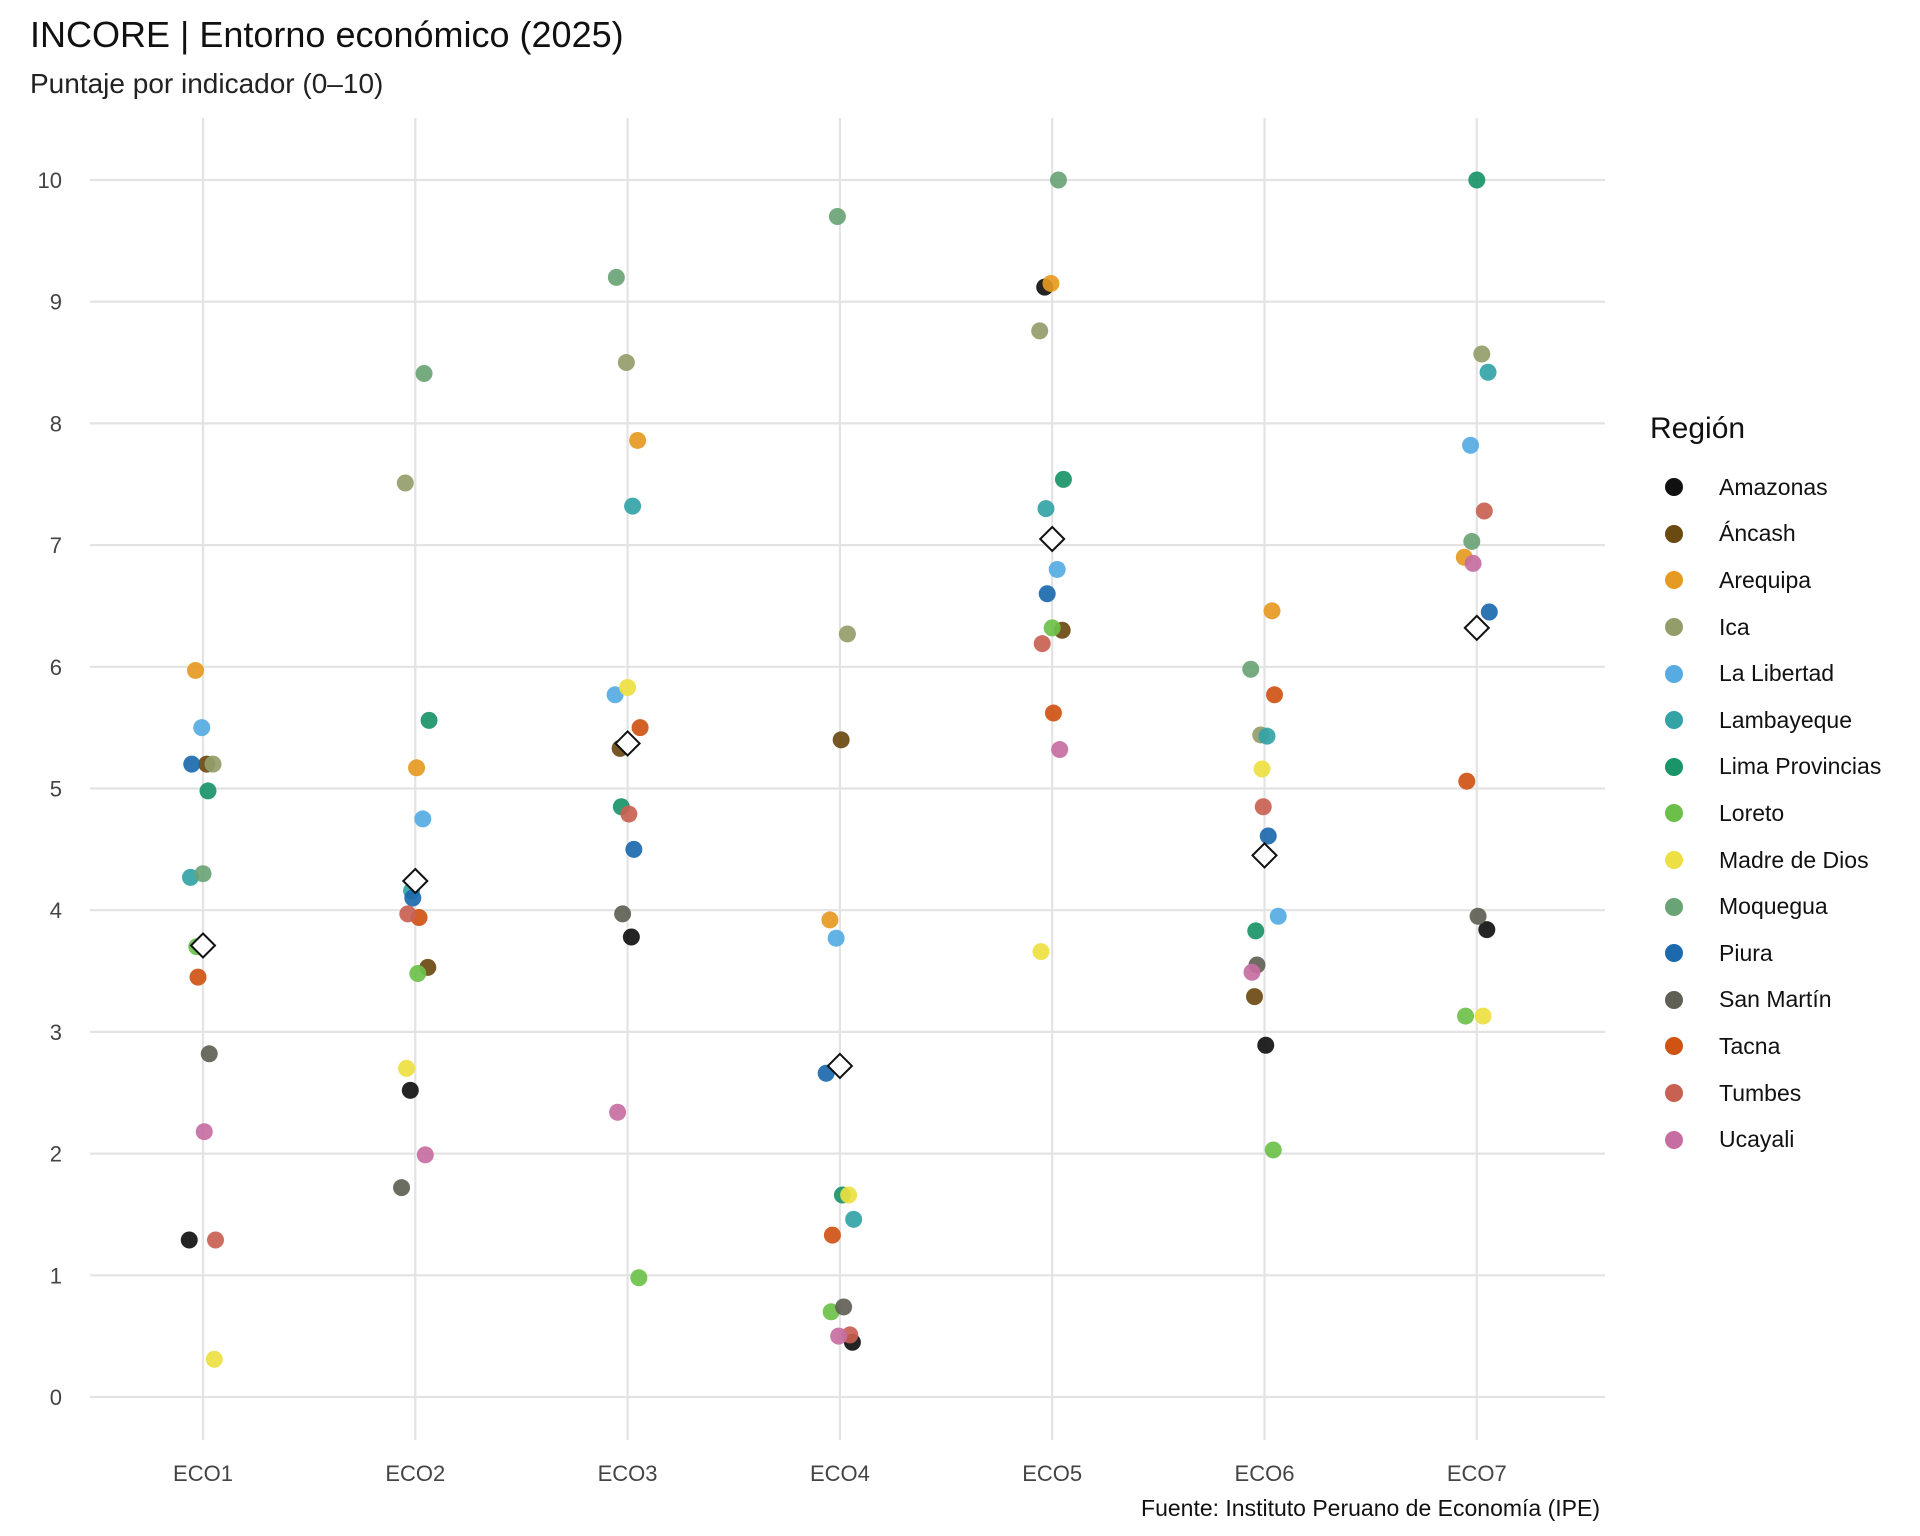 The image size is (1920, 1536). What do you see at coordinates (1800, 766) in the screenshot?
I see `legend-label: Lima Provincias` at bounding box center [1800, 766].